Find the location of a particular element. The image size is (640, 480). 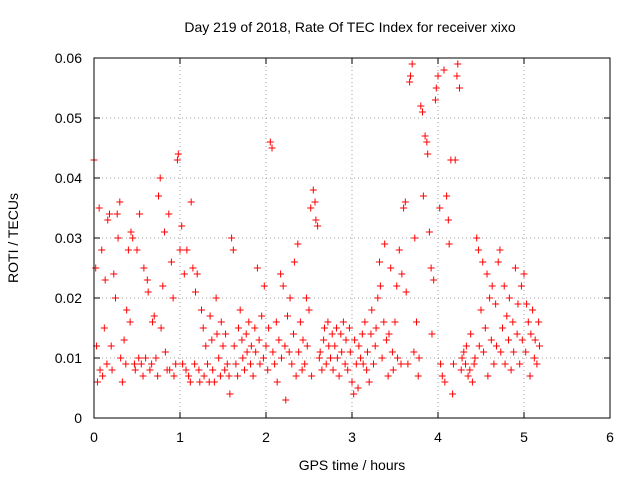

y-tick-label: 0.01 is located at coordinates (68, 358).